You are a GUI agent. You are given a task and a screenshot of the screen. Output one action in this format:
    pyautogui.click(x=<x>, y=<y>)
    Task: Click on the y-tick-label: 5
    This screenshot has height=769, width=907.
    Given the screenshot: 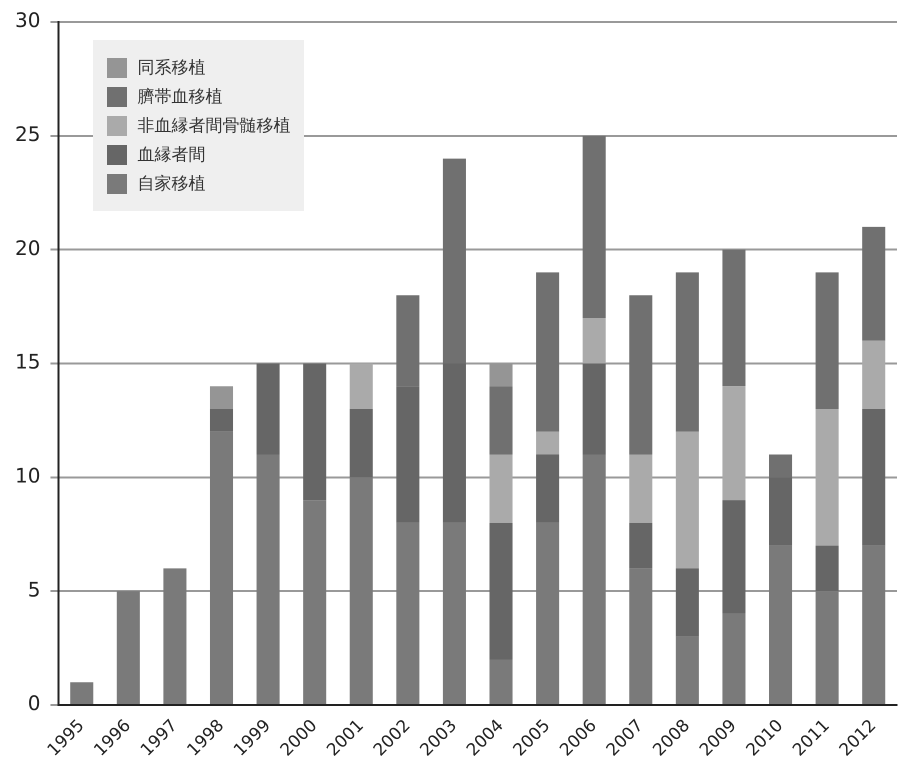 What is the action you would take?
    pyautogui.click(x=34, y=589)
    